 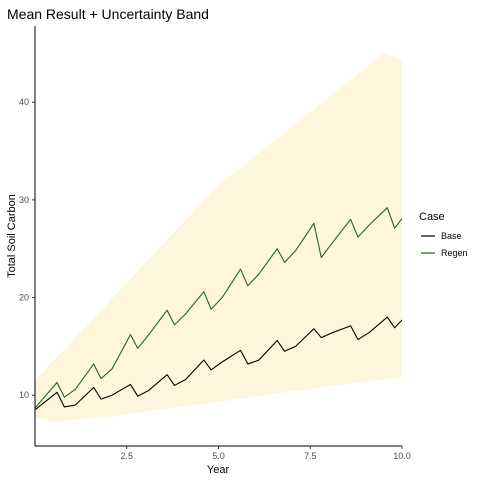 I want to click on x-axis-title: Year, so click(x=218, y=470).